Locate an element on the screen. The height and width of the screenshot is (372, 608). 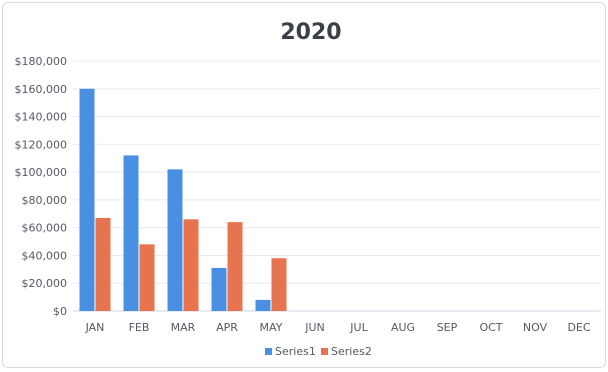
x-tick-label: JUL is located at coordinates (358, 327).